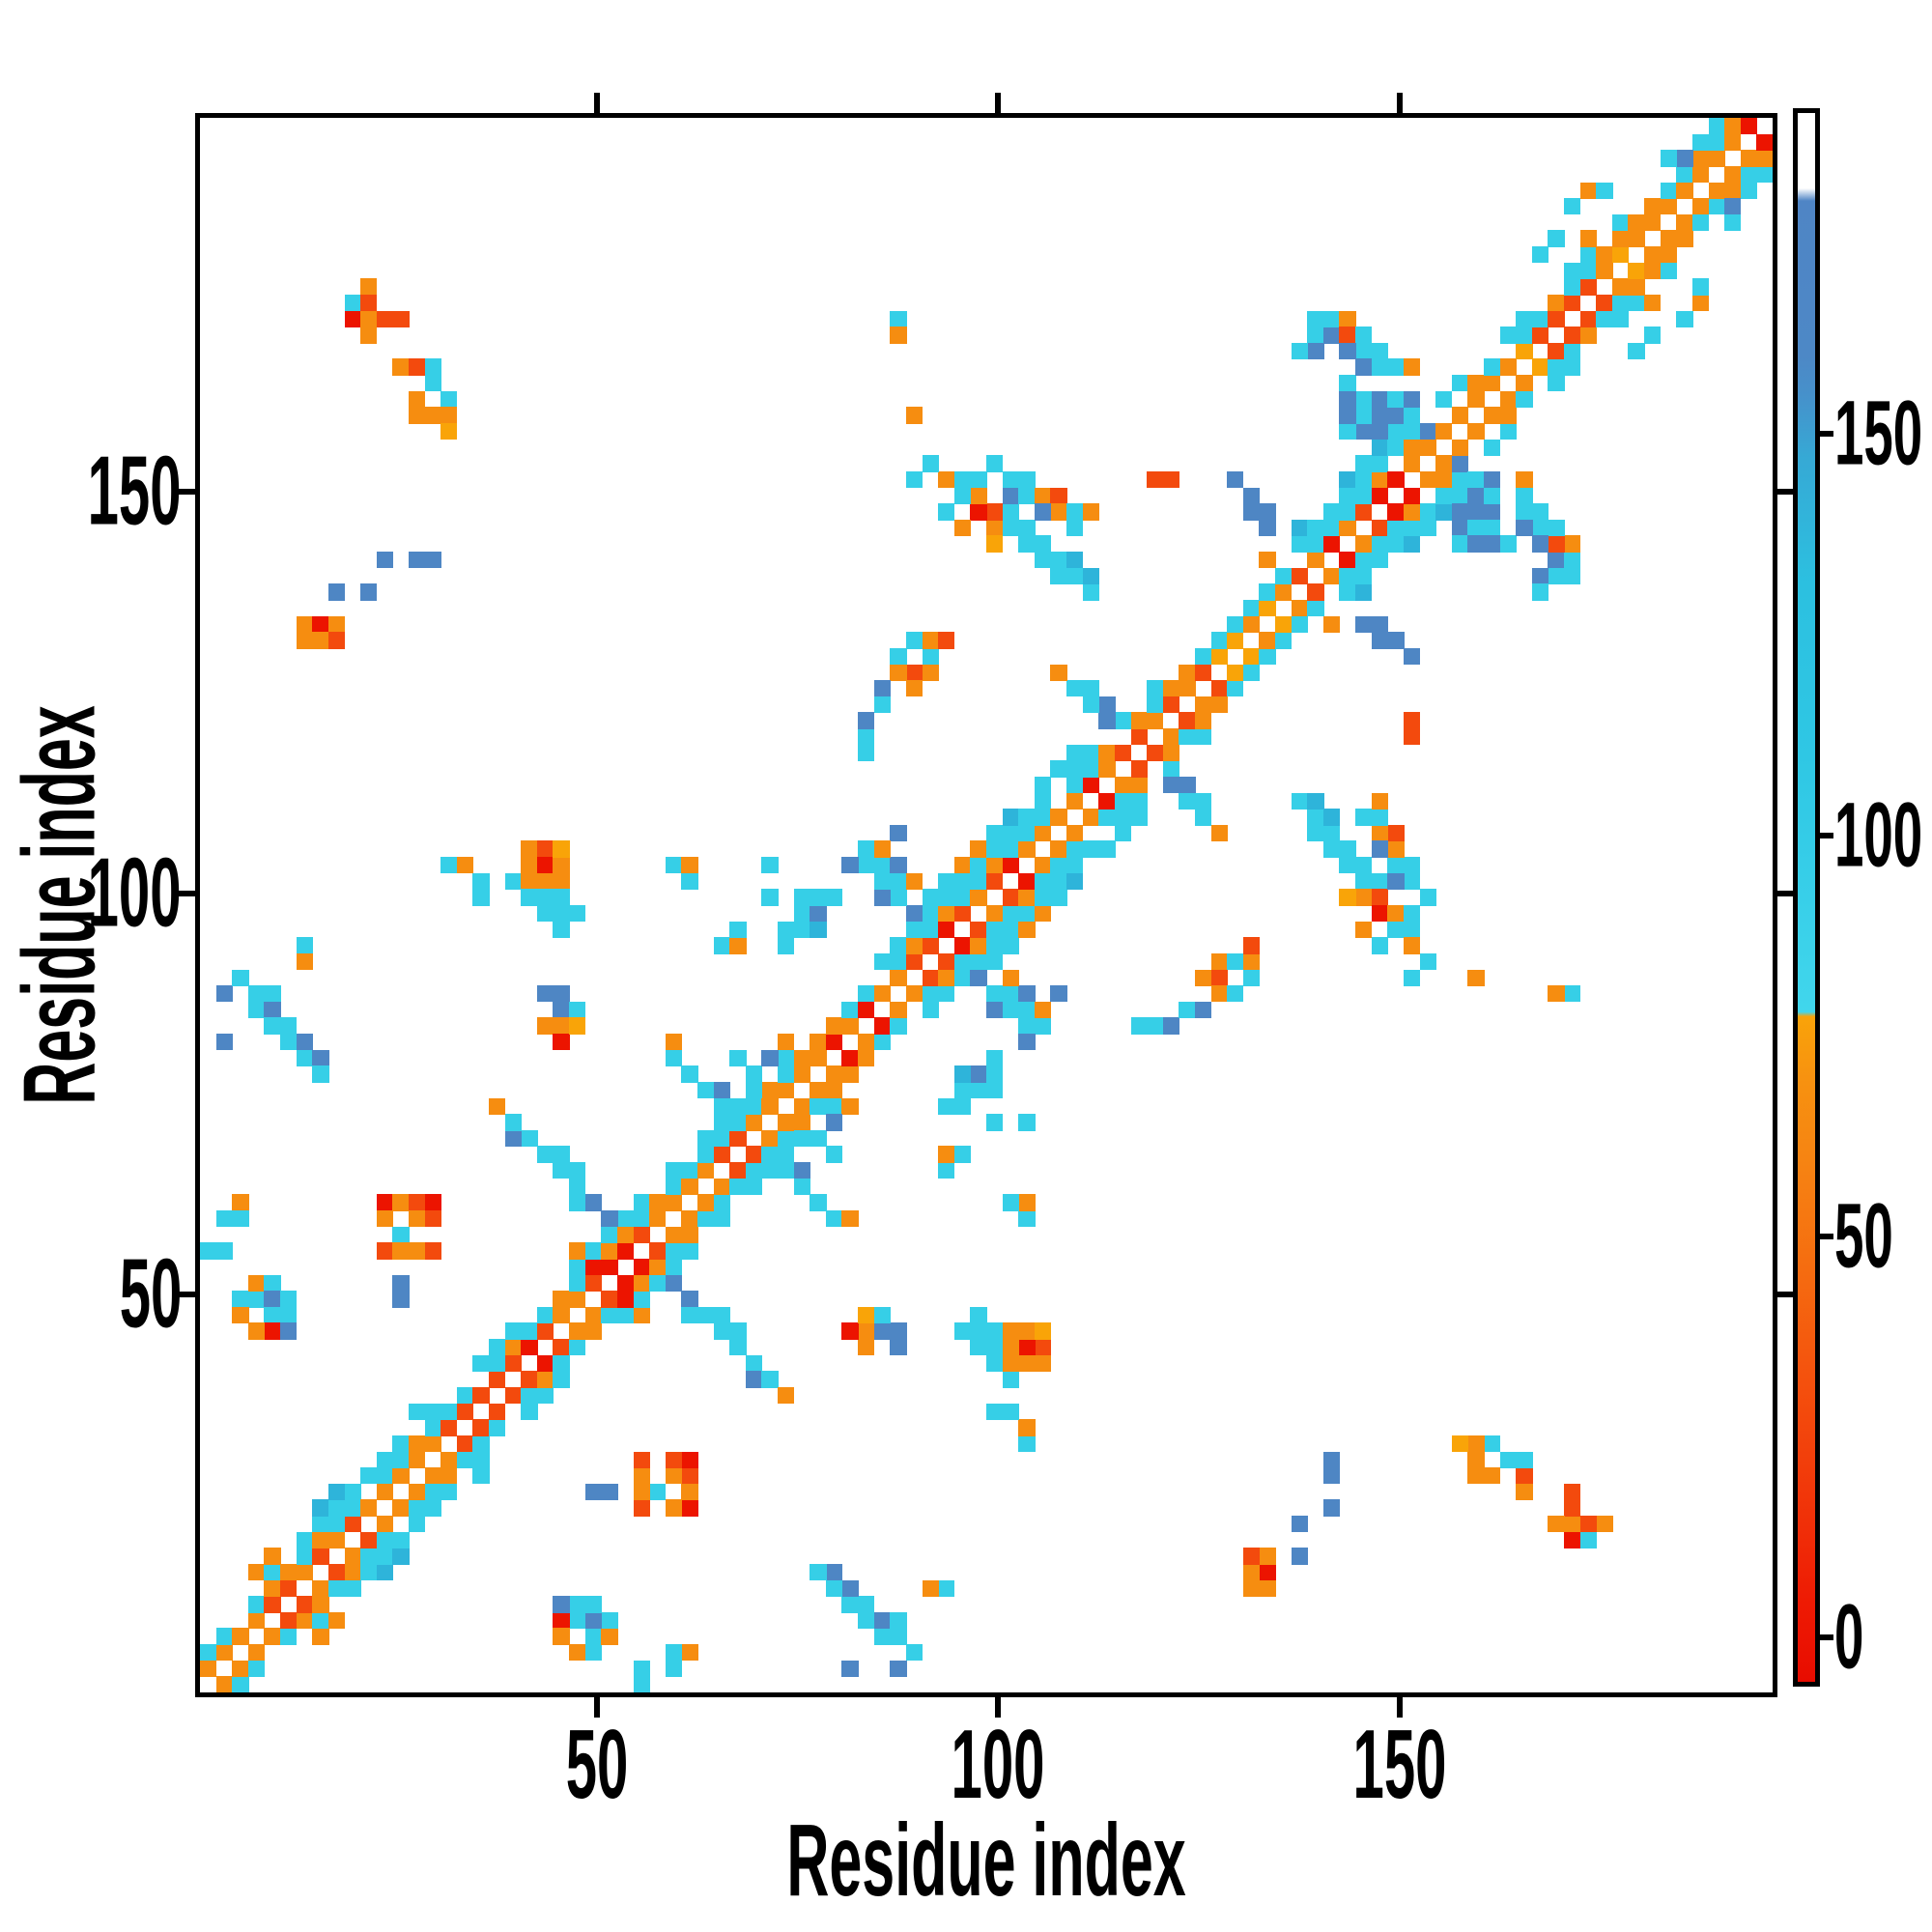 The width and height of the screenshot is (1932, 1932). What do you see at coordinates (1787, 1295) in the screenshot?
I see `y-axis-right-tick` at bounding box center [1787, 1295].